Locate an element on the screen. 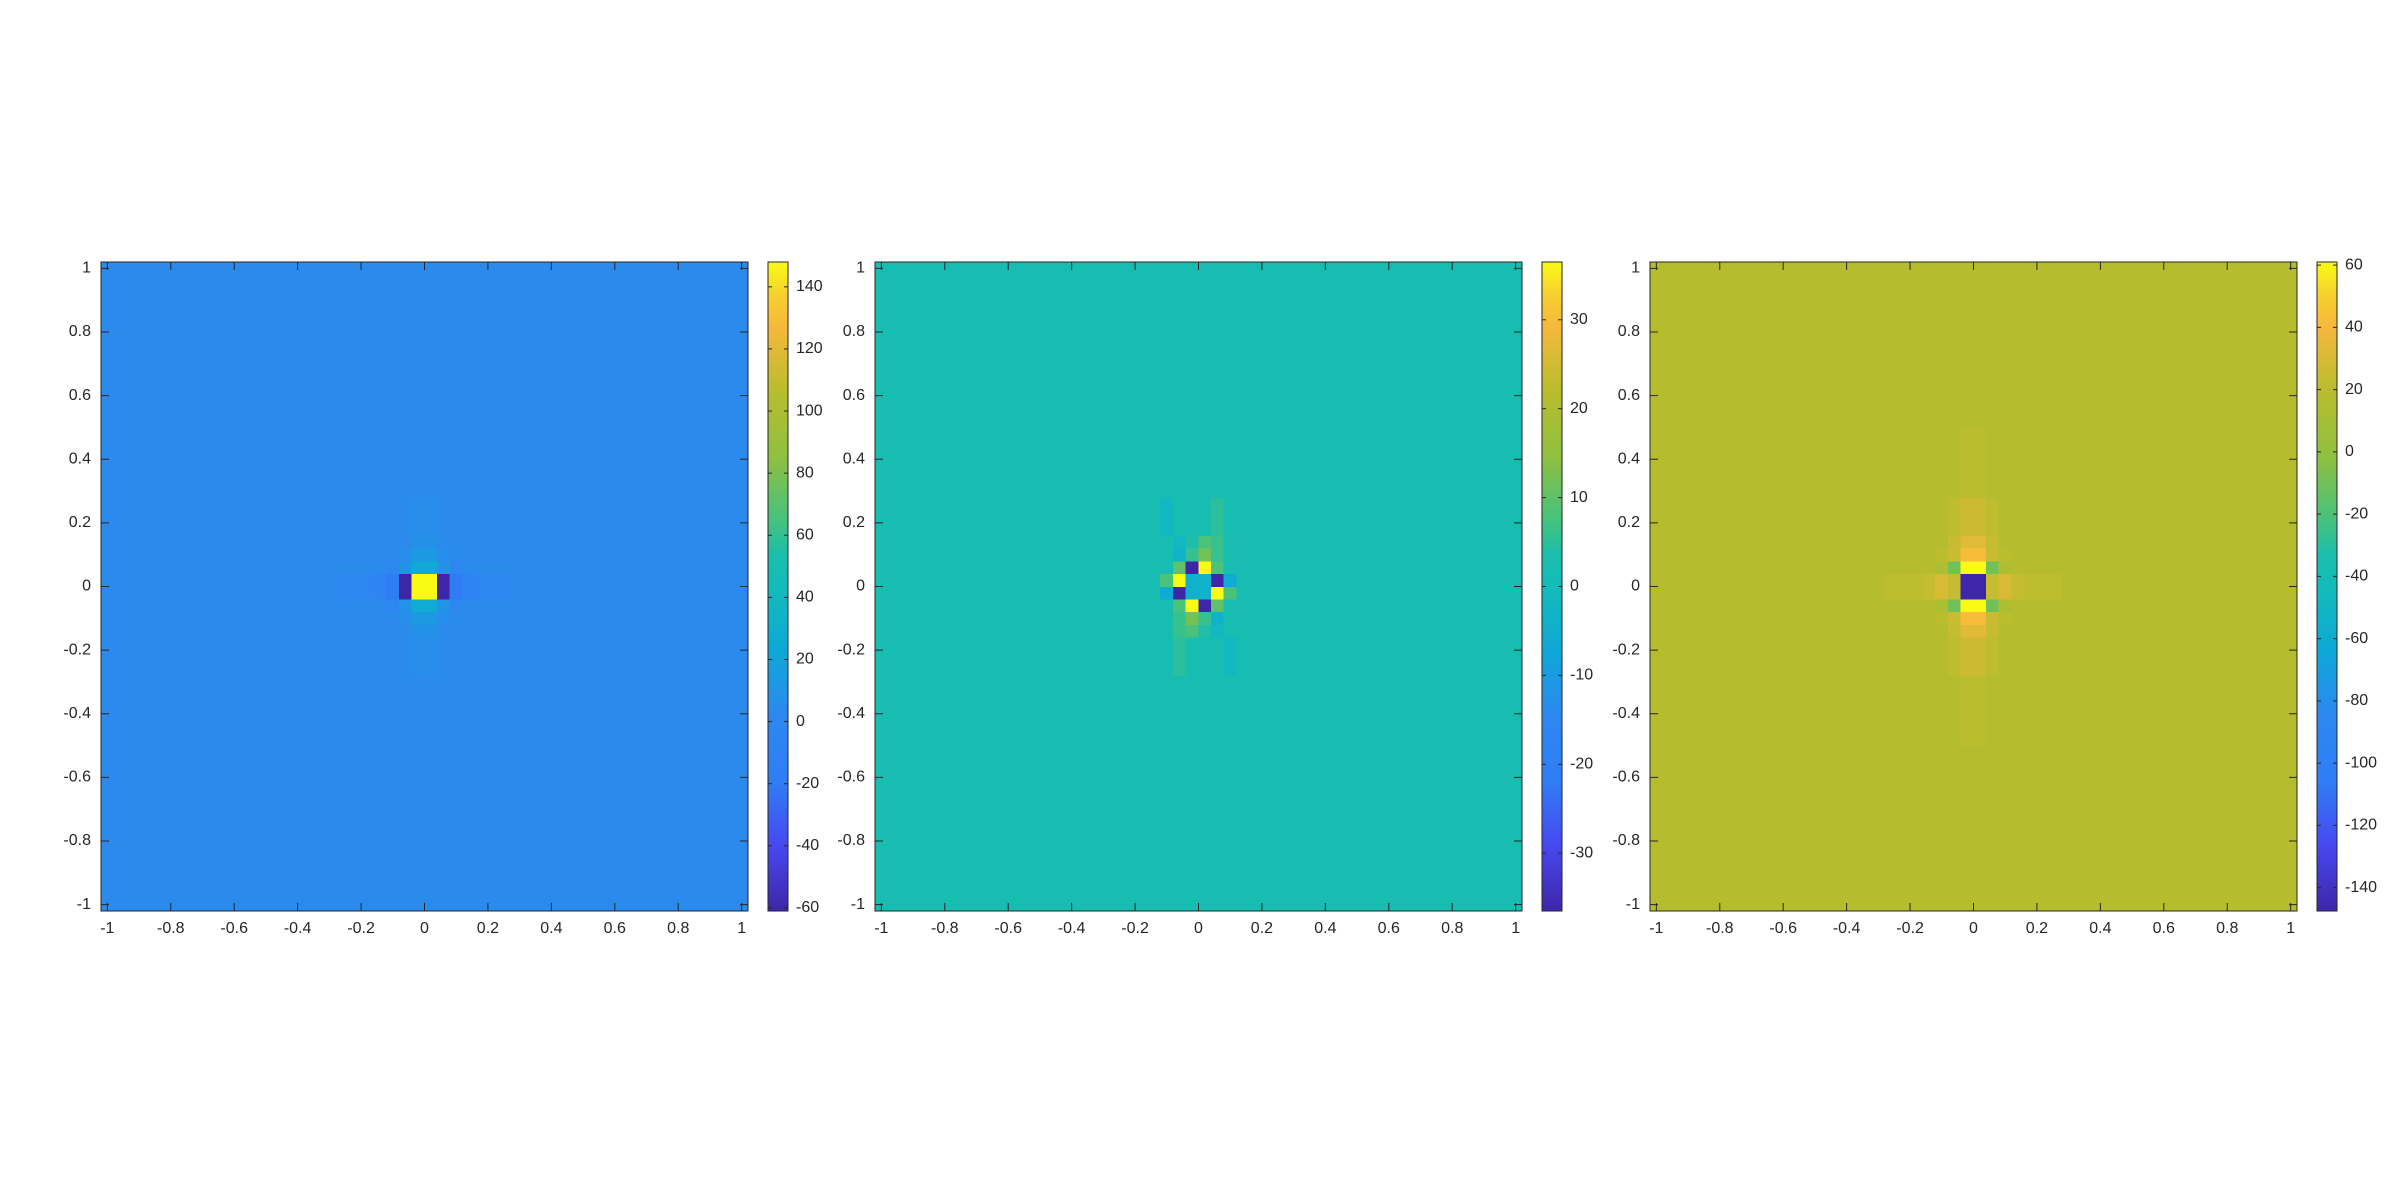  colorbar-tick-label: -40 is located at coordinates (807, 845).